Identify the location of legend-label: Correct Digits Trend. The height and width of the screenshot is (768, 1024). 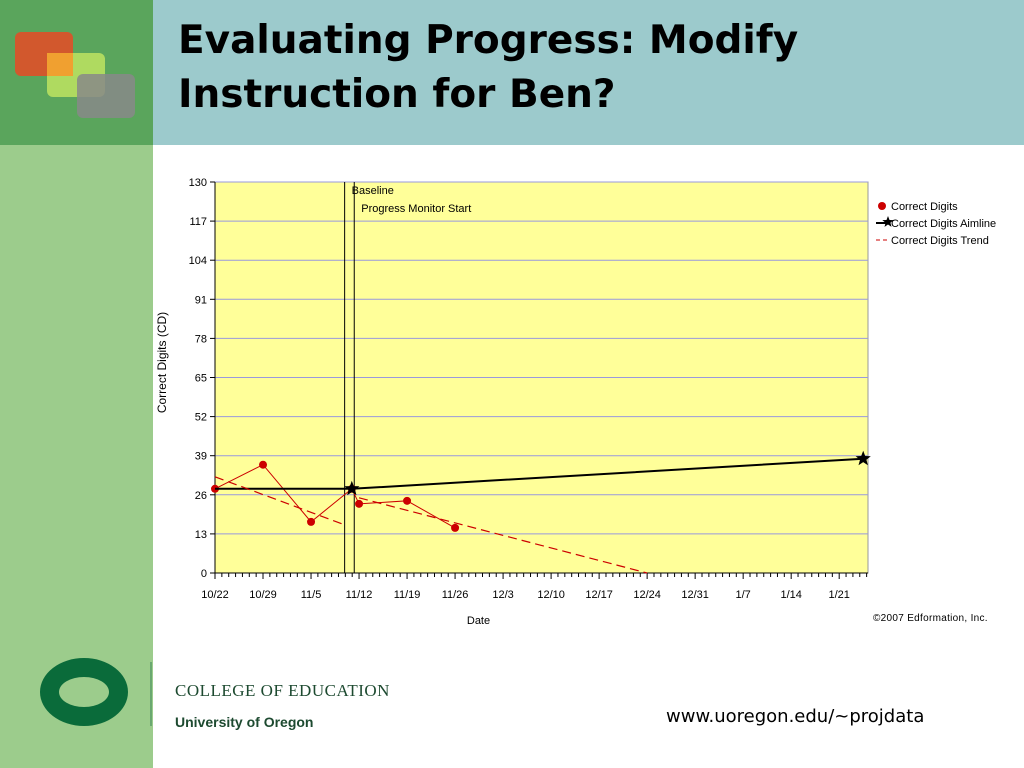
(940, 241).